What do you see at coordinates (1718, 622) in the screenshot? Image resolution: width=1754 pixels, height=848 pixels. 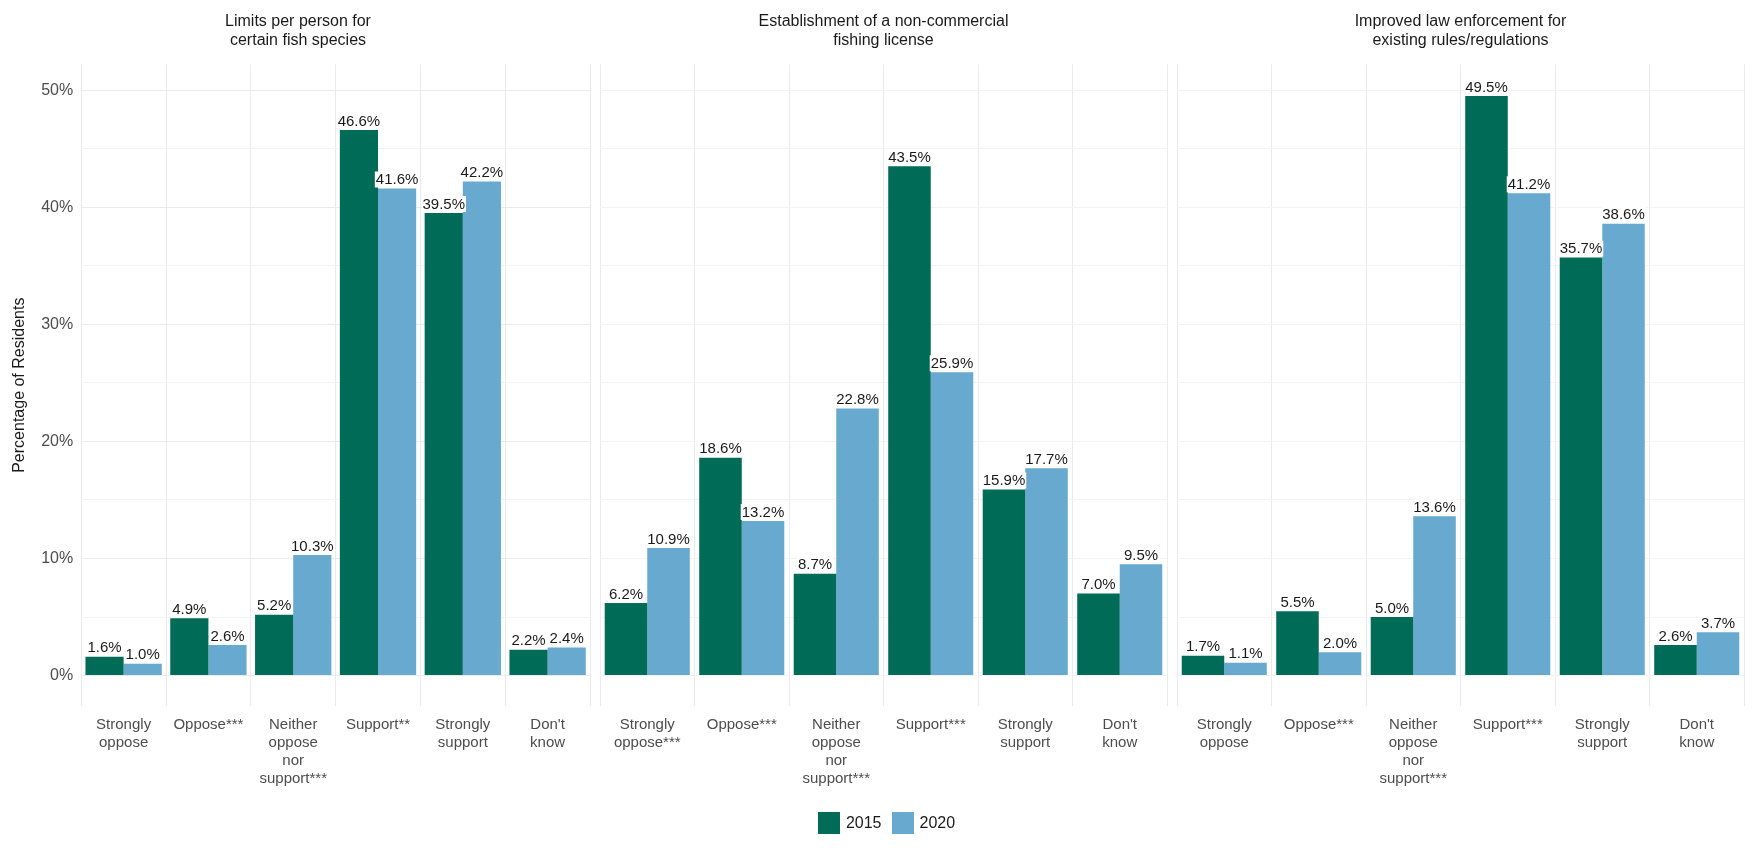 I see `data-label: 3.7%` at bounding box center [1718, 622].